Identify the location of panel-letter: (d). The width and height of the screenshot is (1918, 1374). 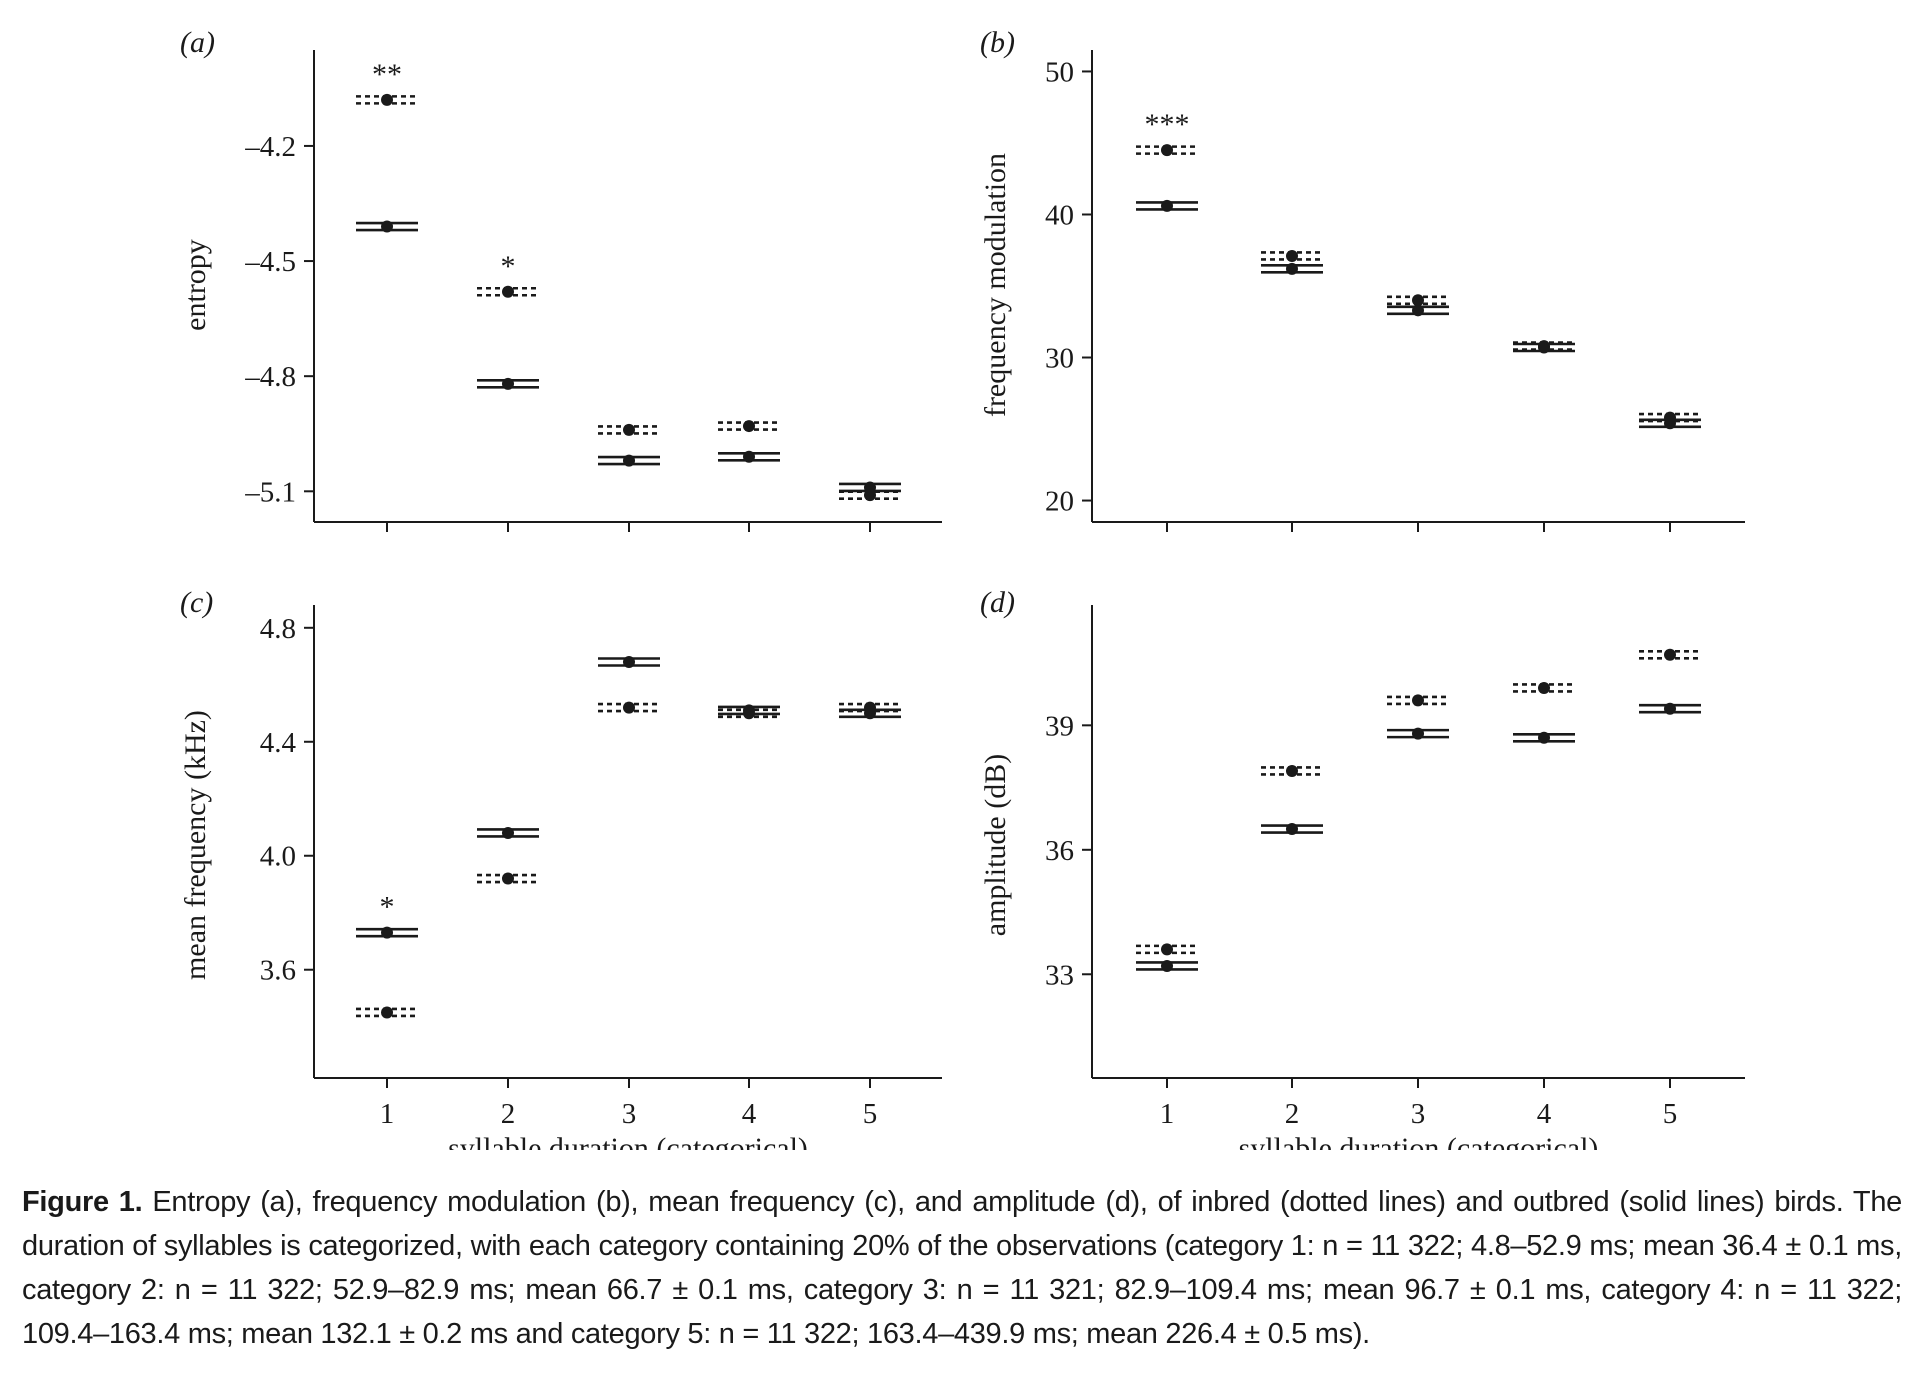
(997, 602).